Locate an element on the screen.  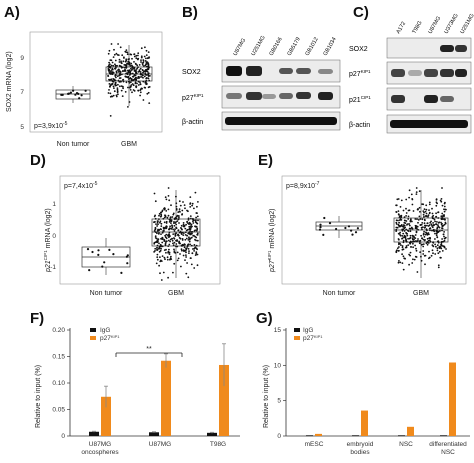
panel-g-ytick-label: 10 is located at coordinates (278, 365).